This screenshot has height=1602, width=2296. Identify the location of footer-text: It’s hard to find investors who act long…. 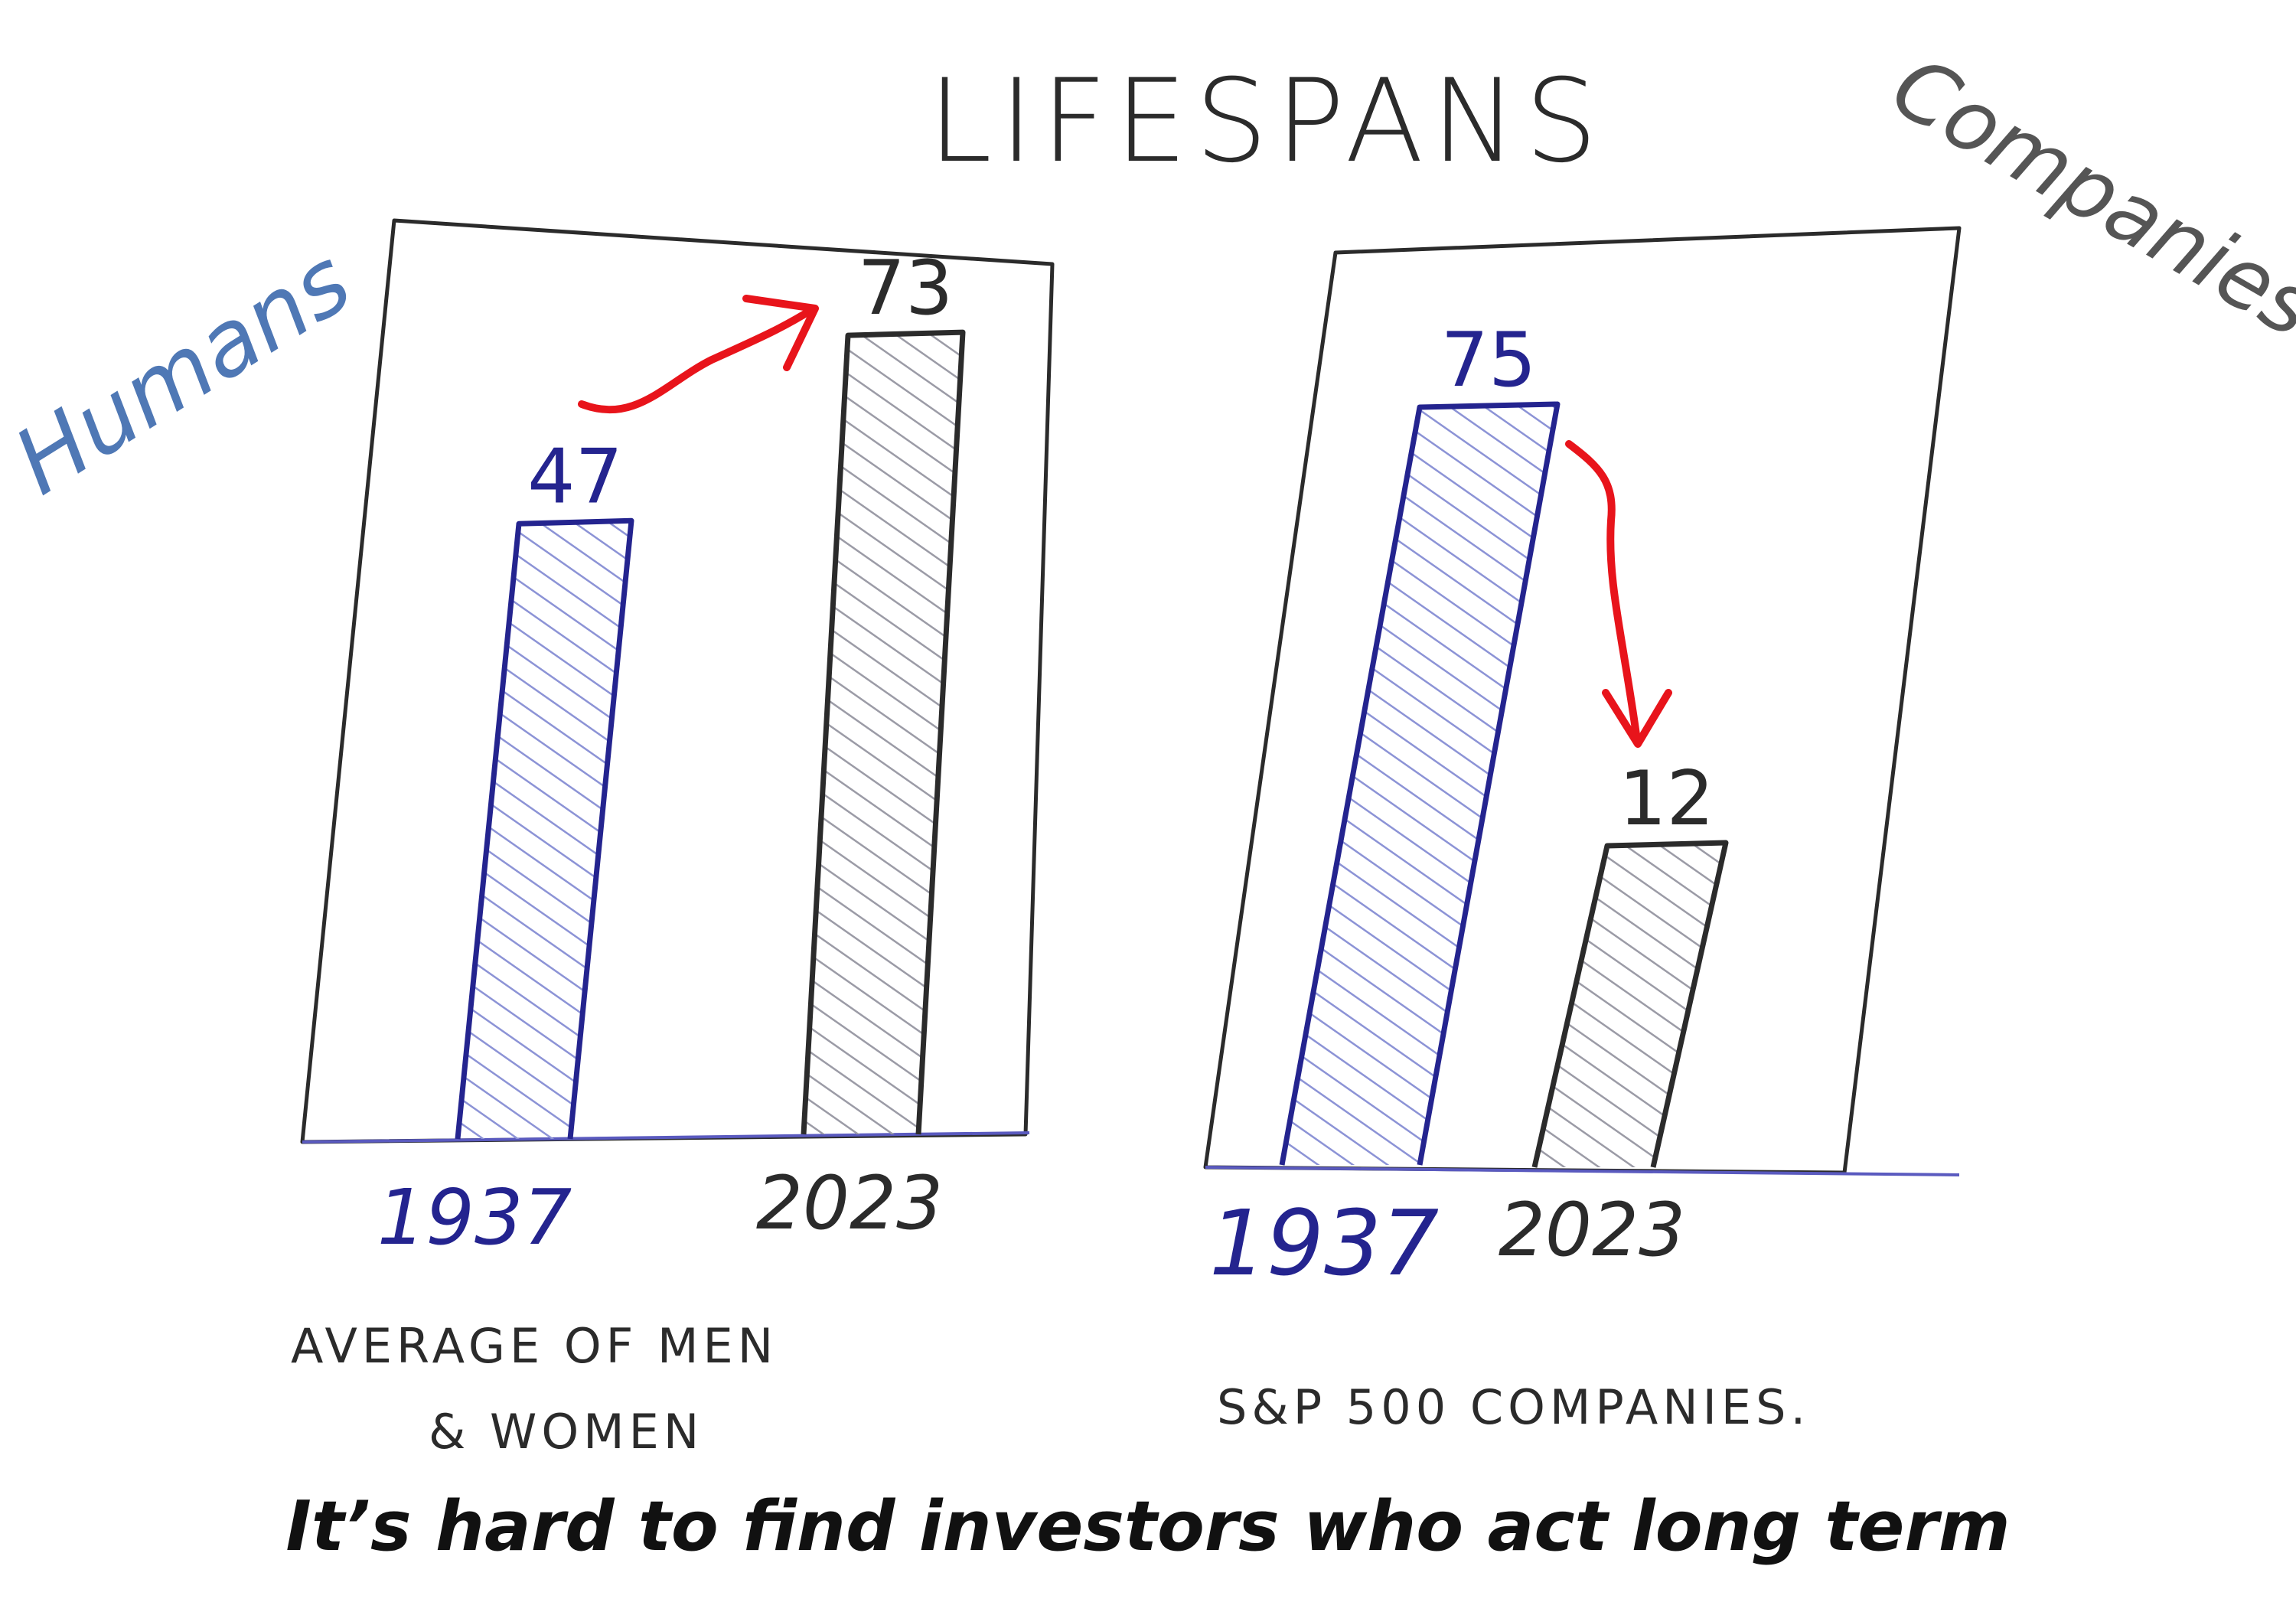
(1147, 1526).